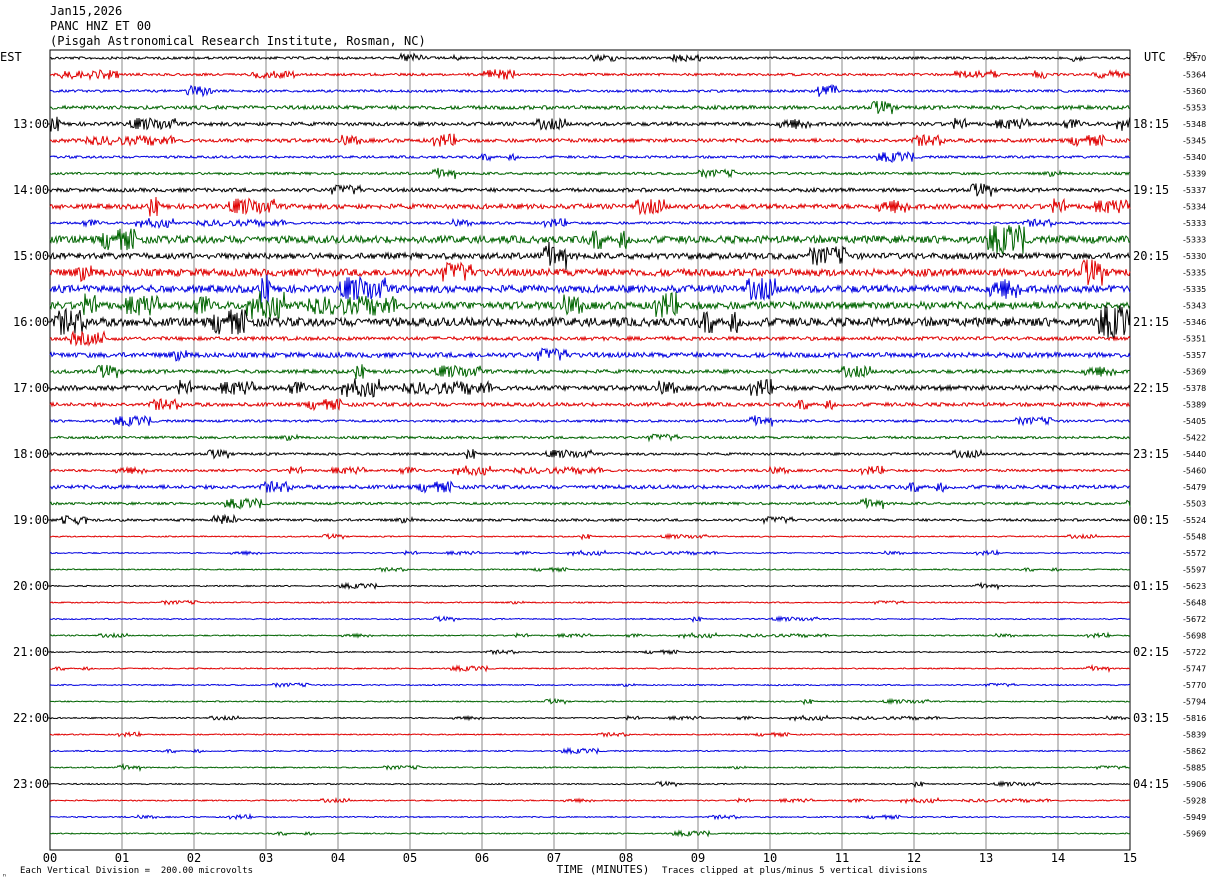  Describe the element at coordinates (1194, 174) in the screenshot. I see `dc-value-label: -5339` at that location.